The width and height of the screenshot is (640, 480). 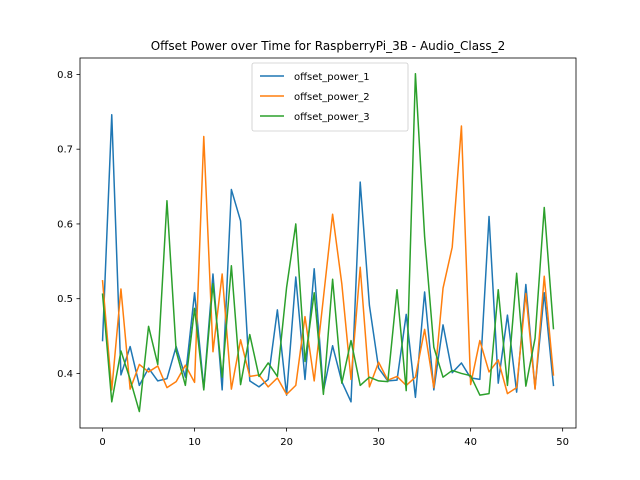 What do you see at coordinates (65, 299) in the screenshot?
I see `y-tick-label: 0.5` at bounding box center [65, 299].